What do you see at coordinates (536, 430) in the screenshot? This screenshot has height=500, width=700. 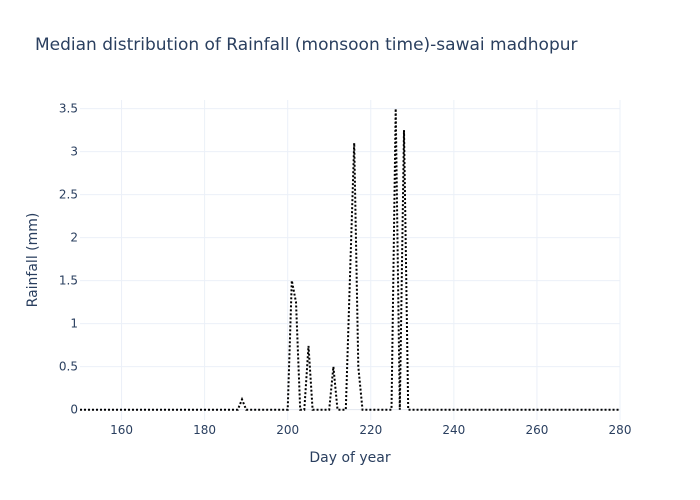 I see `x-tick-label: 260` at bounding box center [536, 430].